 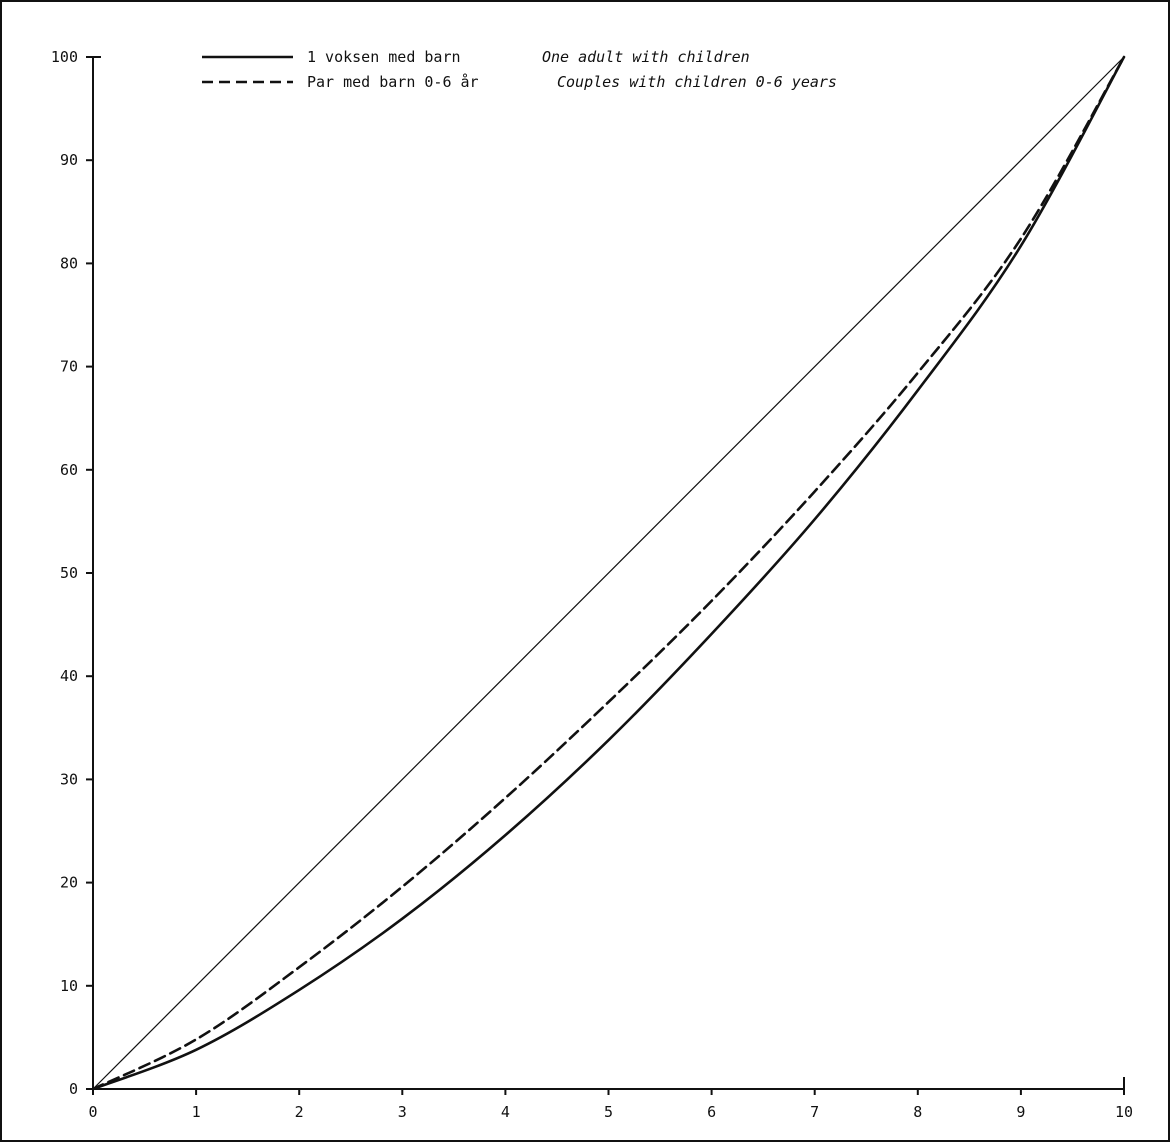 What do you see at coordinates (69, 986) in the screenshot?
I see `y-tick-label: 10` at bounding box center [69, 986].